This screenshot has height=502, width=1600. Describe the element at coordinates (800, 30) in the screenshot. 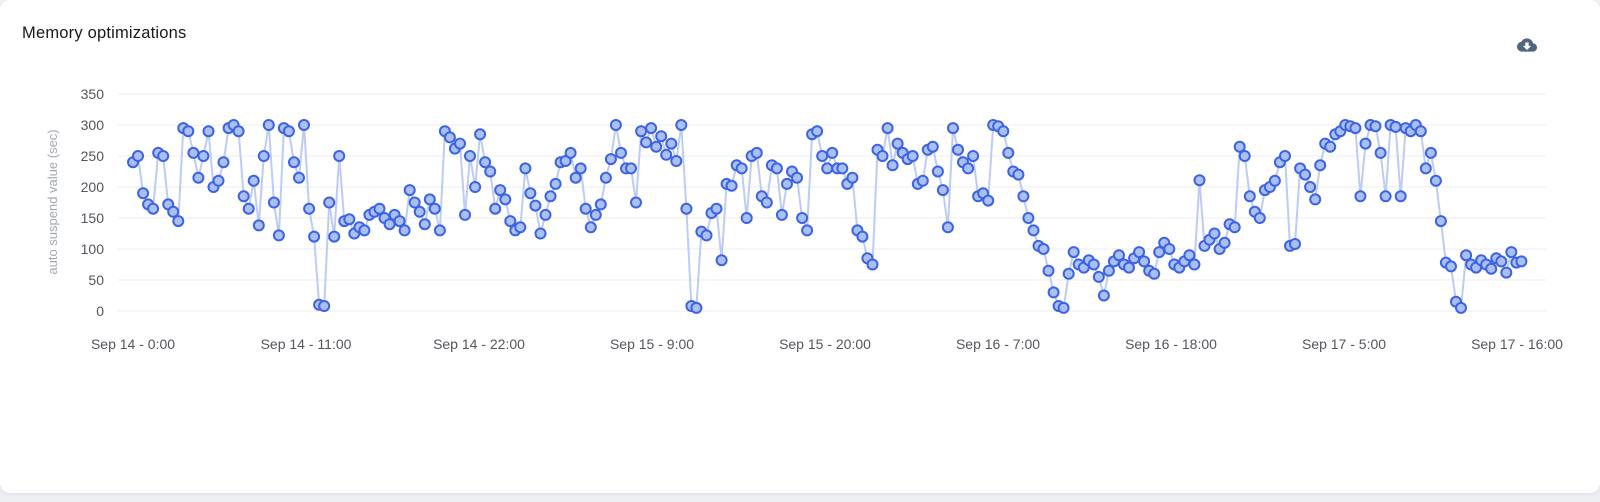

I see `panel-header: Memory optimizations` at that location.